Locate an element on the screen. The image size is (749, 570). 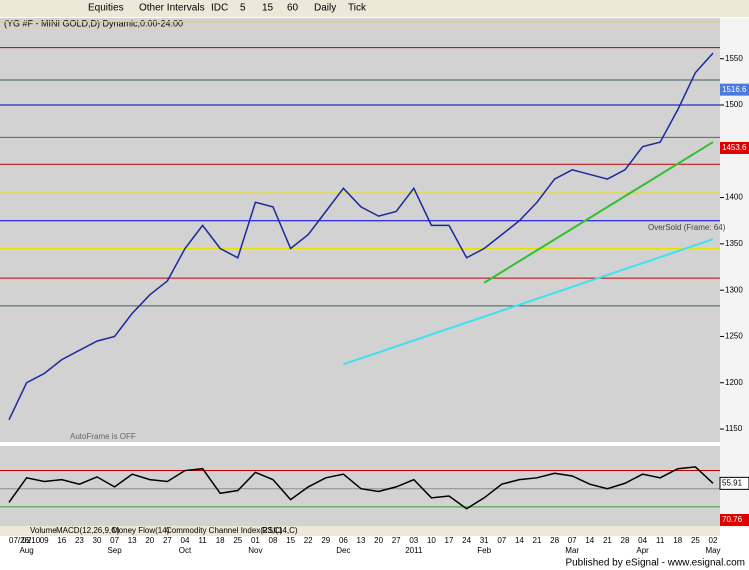
x-tick-label: 23 is located at coordinates (79, 540).